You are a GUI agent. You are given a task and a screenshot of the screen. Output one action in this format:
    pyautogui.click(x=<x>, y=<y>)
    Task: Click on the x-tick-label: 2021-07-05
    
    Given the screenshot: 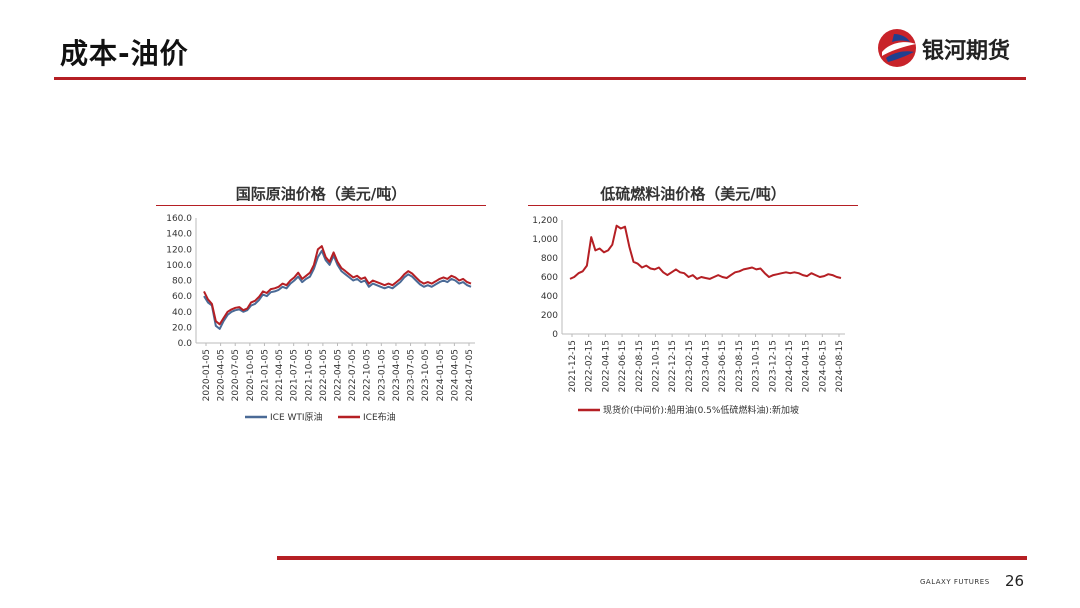 What is the action you would take?
    pyautogui.click(x=295, y=375)
    